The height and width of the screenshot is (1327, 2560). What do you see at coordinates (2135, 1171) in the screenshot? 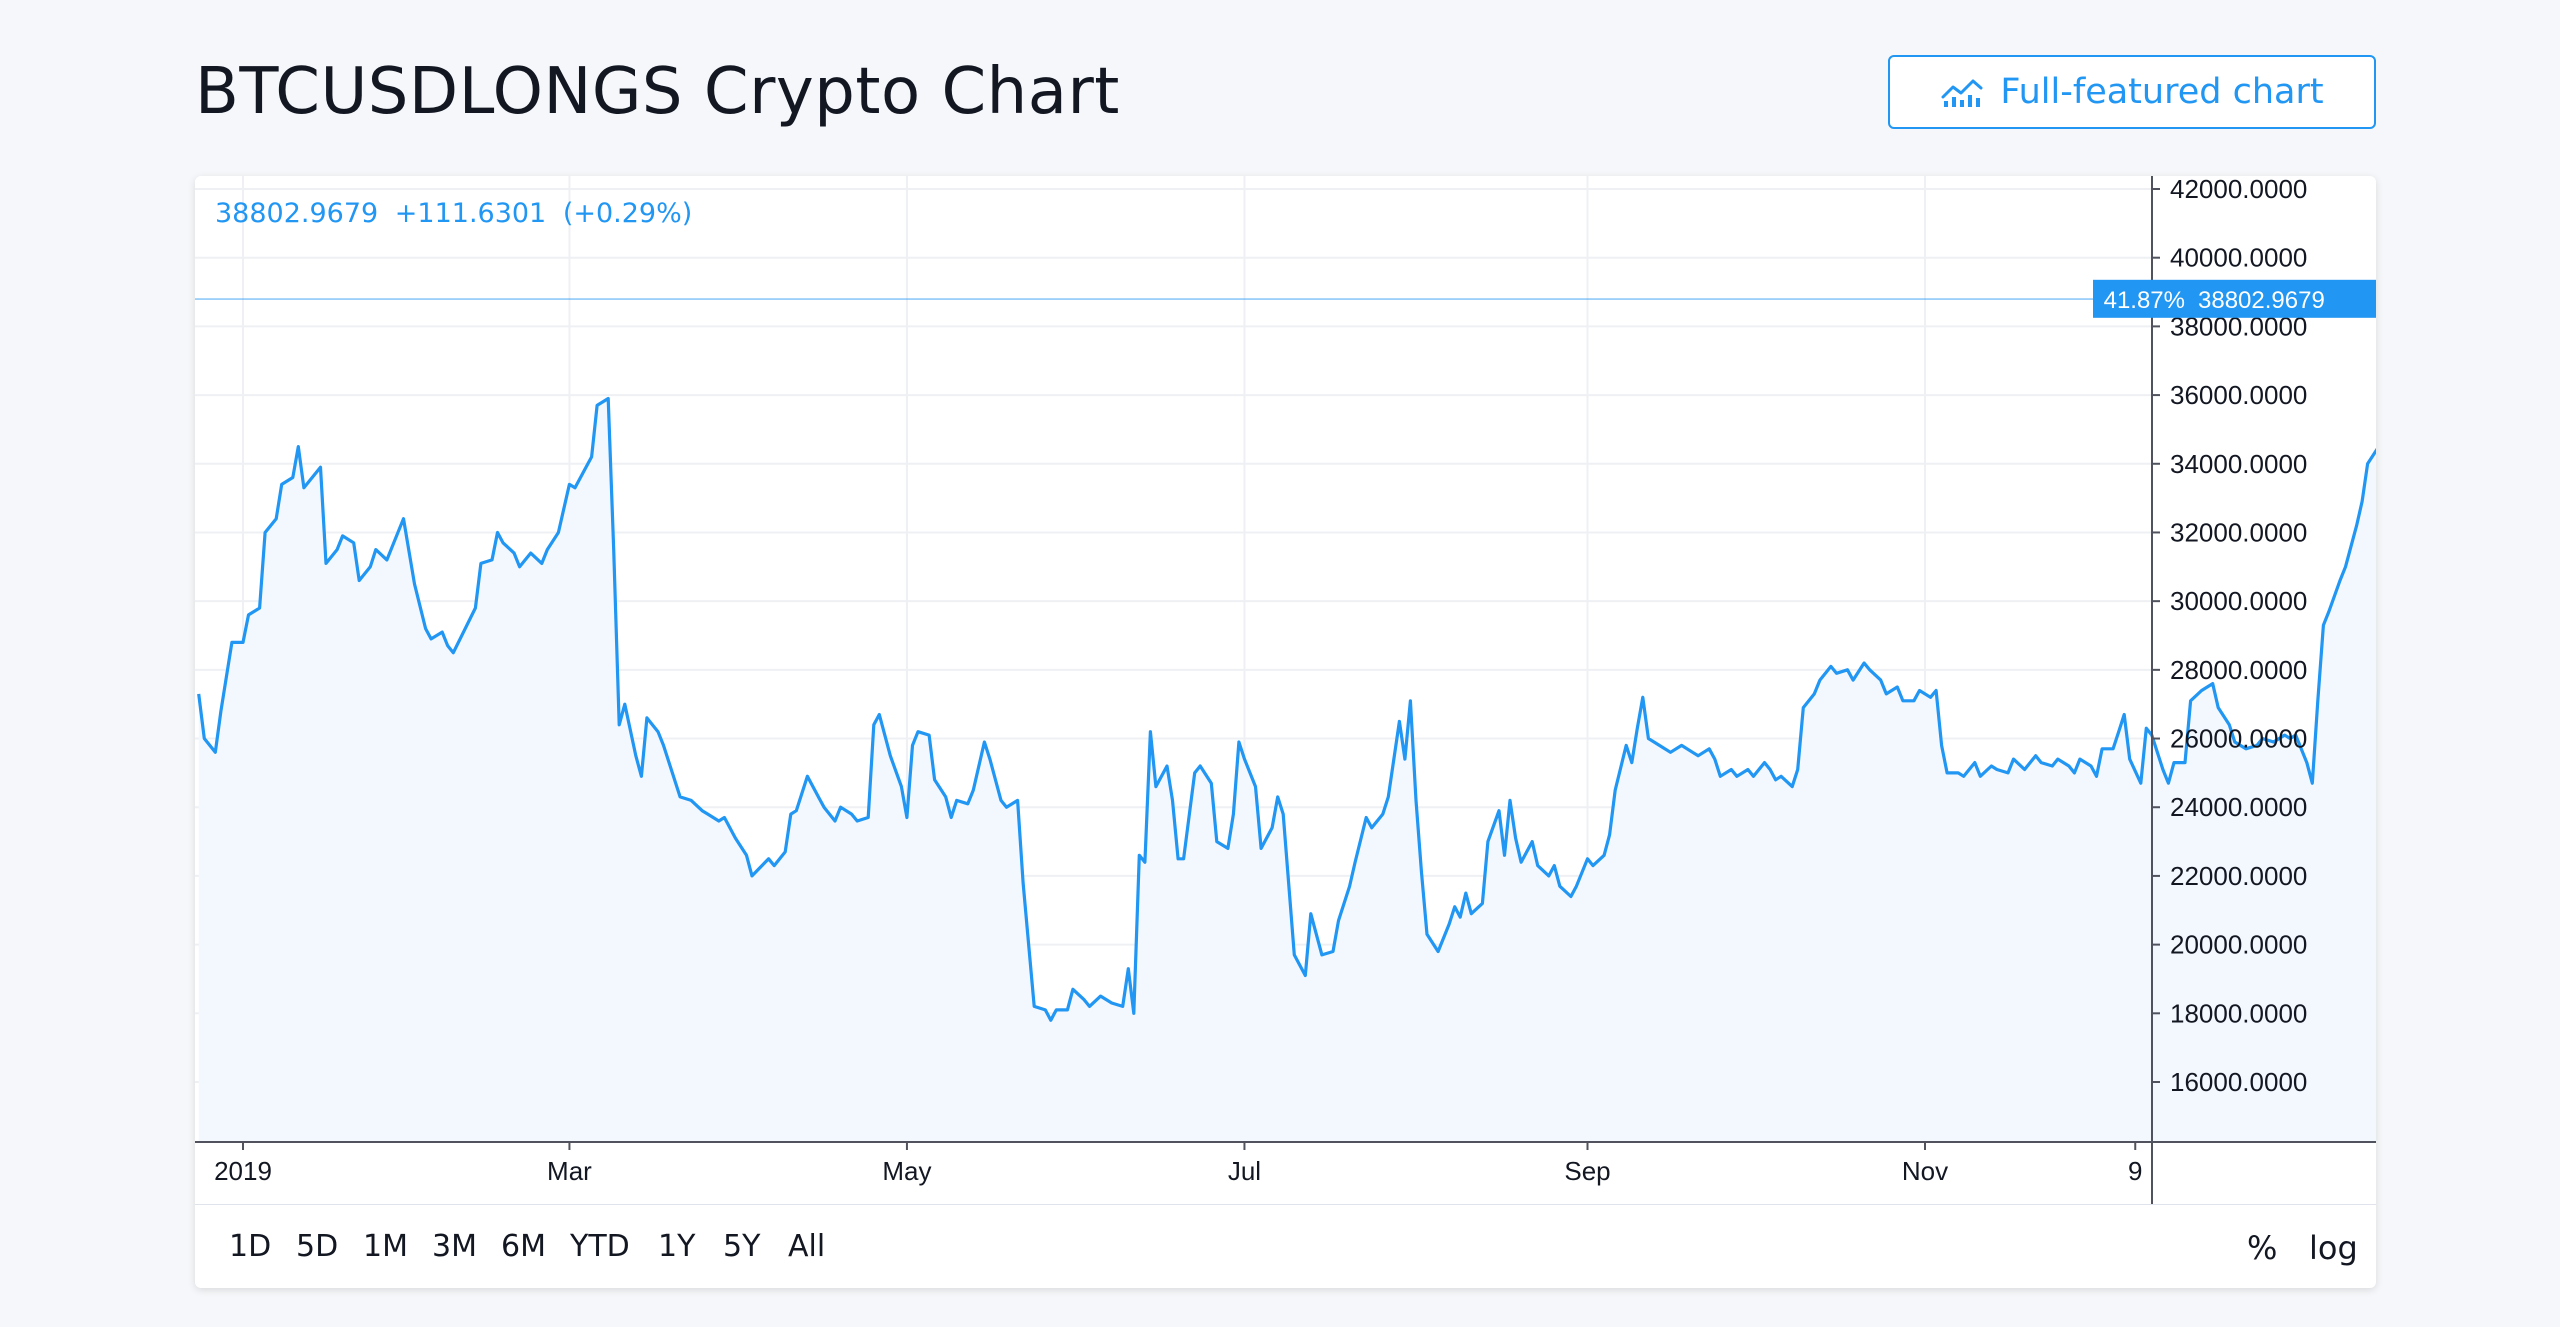
I see `x-tick-label: 9` at bounding box center [2135, 1171].